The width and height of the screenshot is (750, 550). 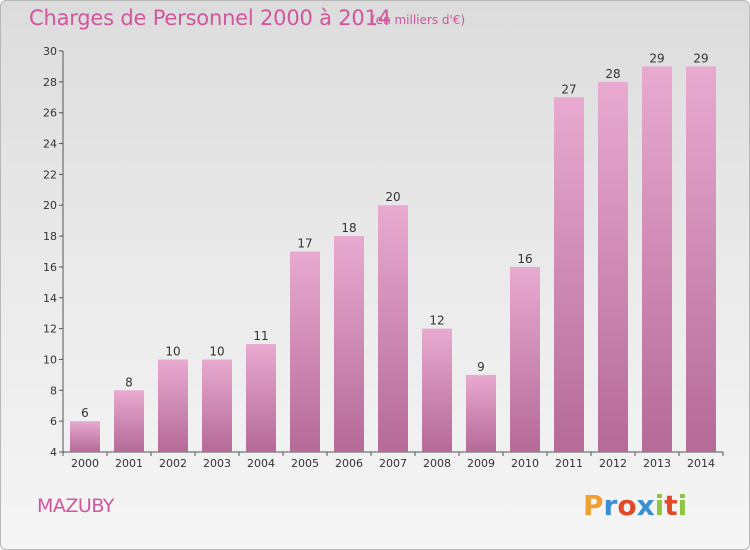 What do you see at coordinates (525, 463) in the screenshot?
I see `x-tick-label: 2010` at bounding box center [525, 463].